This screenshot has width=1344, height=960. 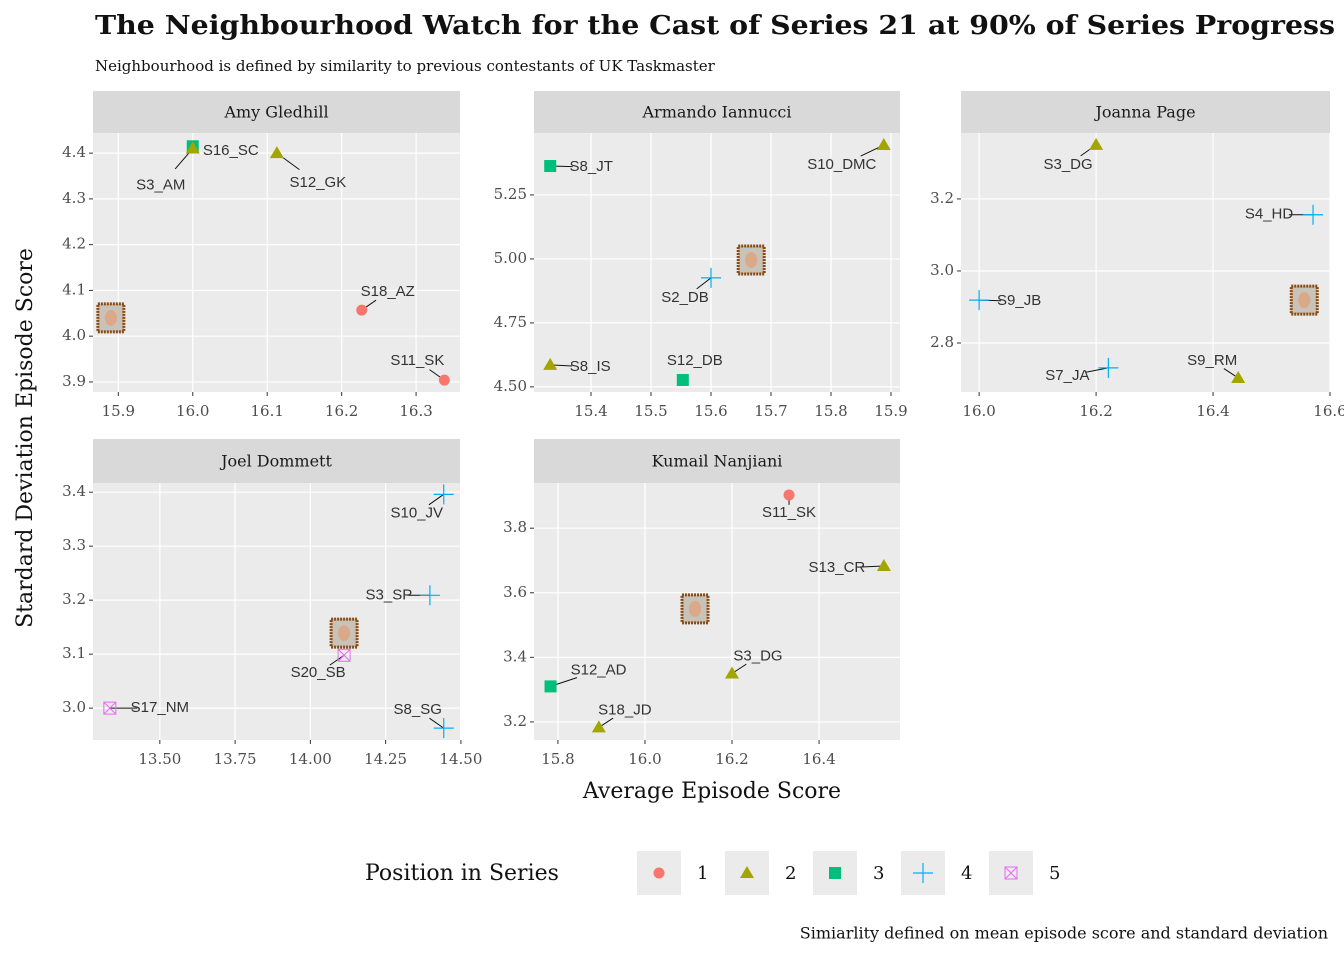 What do you see at coordinates (1054, 873) in the screenshot?
I see `legend-label: 5` at bounding box center [1054, 873].